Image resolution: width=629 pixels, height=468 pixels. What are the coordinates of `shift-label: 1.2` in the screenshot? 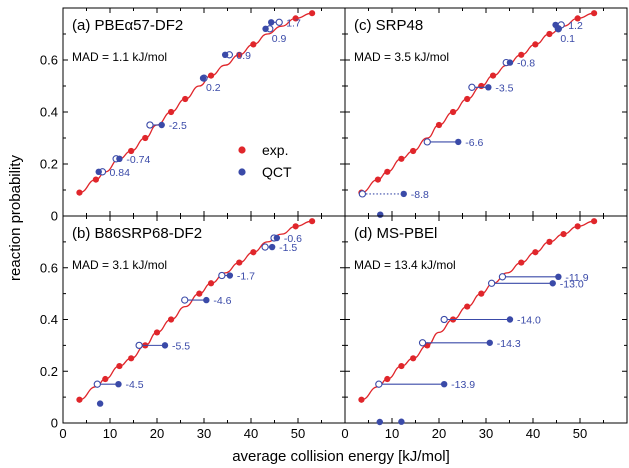 It's located at (575, 26).